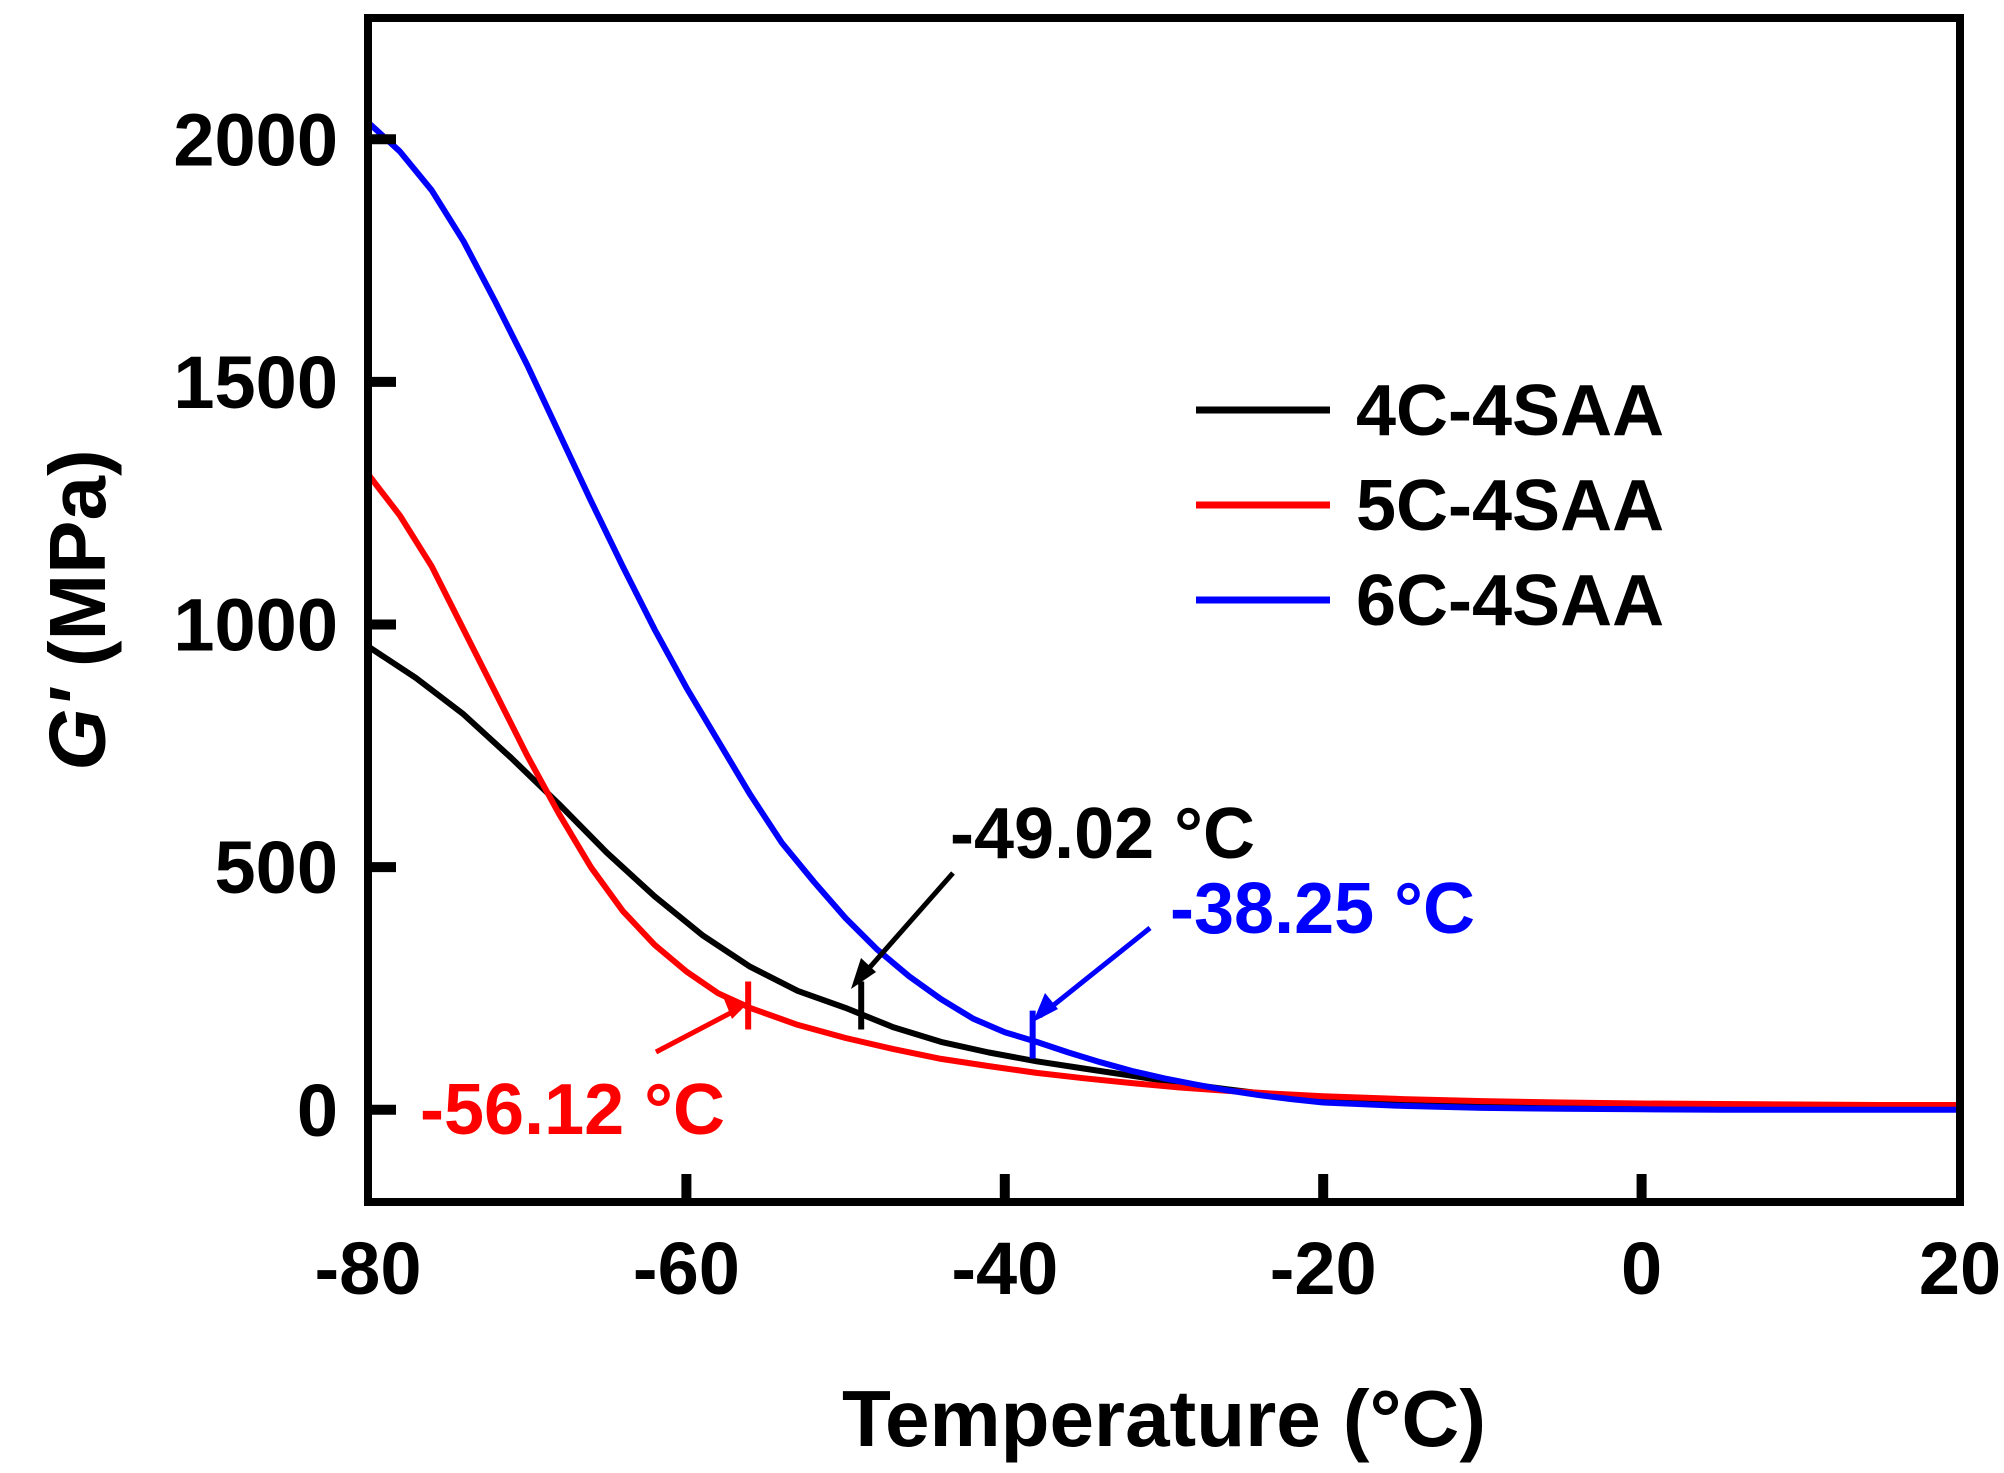 This screenshot has height=1473, width=2004. What do you see at coordinates (1510, 506) in the screenshot?
I see `legend-label-5c-4saa: 5C-4SAA` at bounding box center [1510, 506].